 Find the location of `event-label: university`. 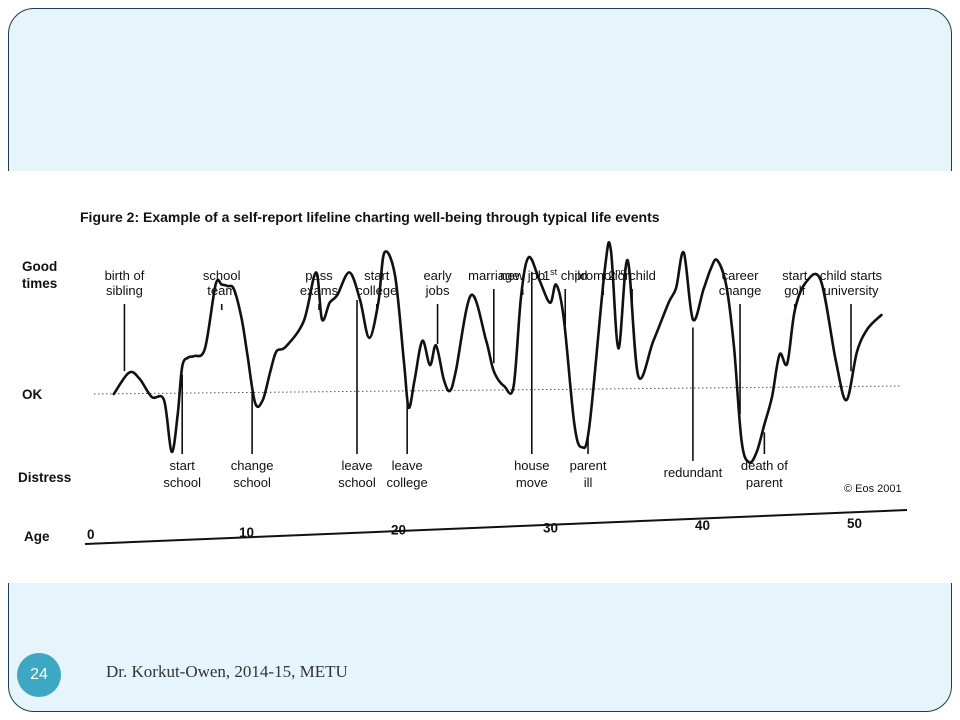

event-label: university is located at coordinates (851, 290).